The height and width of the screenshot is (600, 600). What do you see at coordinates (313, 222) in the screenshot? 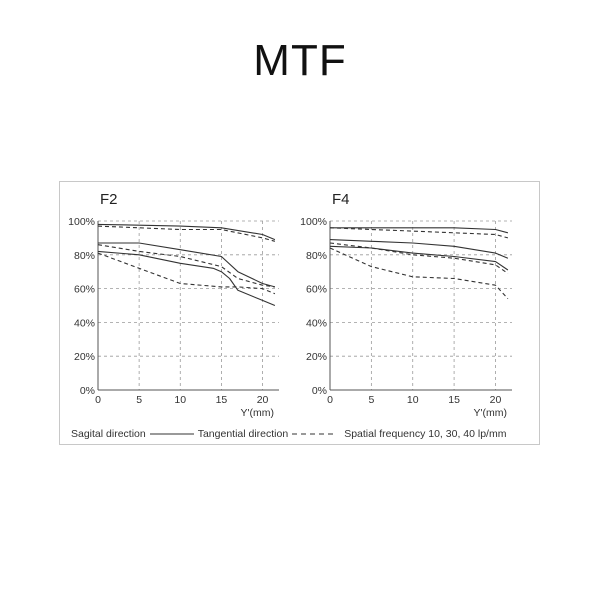
I see `chart-f4-ytick-label: 100%` at bounding box center [313, 222].